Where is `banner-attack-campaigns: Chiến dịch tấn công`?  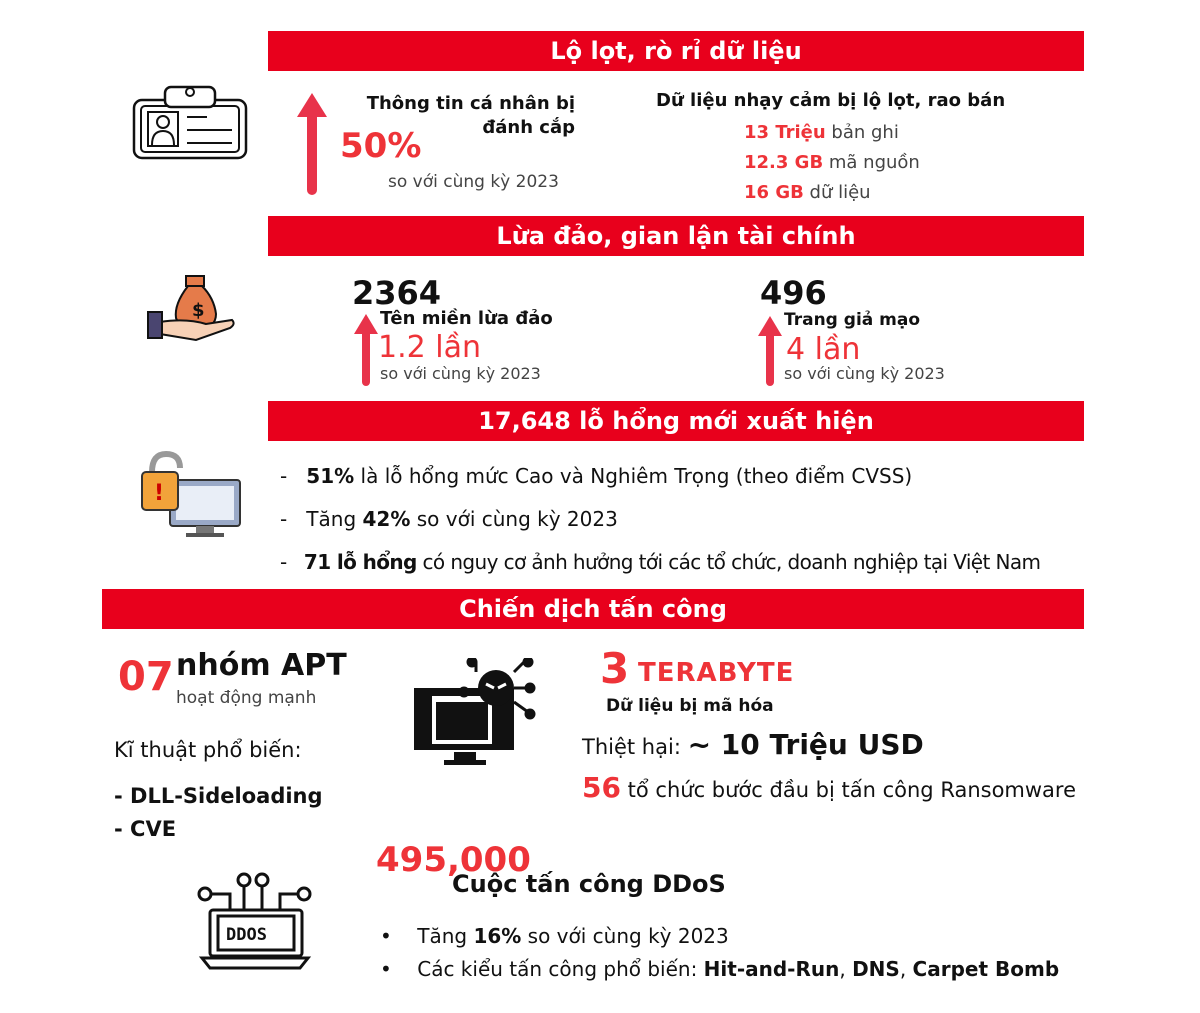 banner-attack-campaigns: Chiến dịch tấn công is located at coordinates (593, 609).